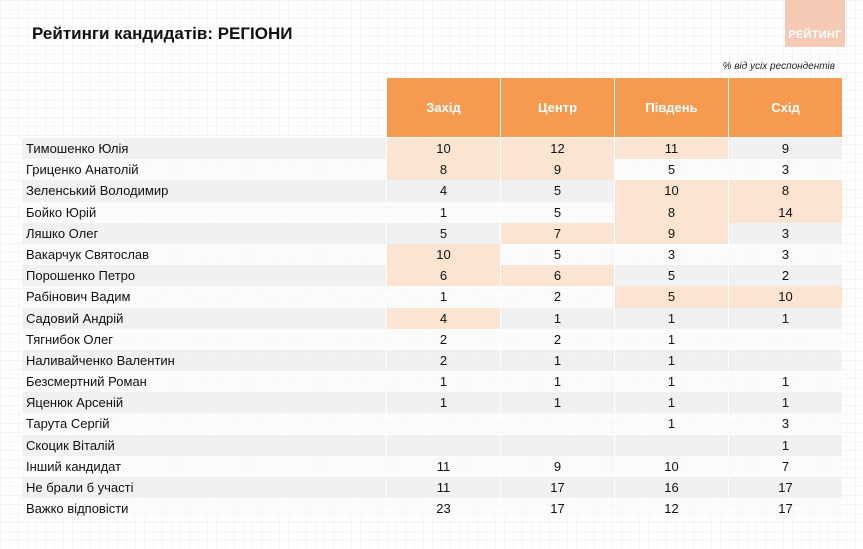 This screenshot has height=549, width=863. Describe the element at coordinates (204, 424) in the screenshot. I see `candidate-name: Тарута Сергій` at that location.